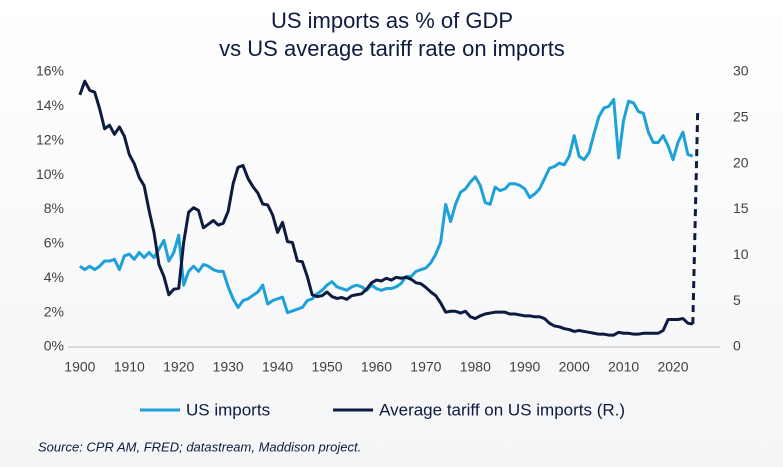 The height and width of the screenshot is (467, 783). What do you see at coordinates (50, 139) in the screenshot?
I see `y-tick-label: 12%` at bounding box center [50, 139].